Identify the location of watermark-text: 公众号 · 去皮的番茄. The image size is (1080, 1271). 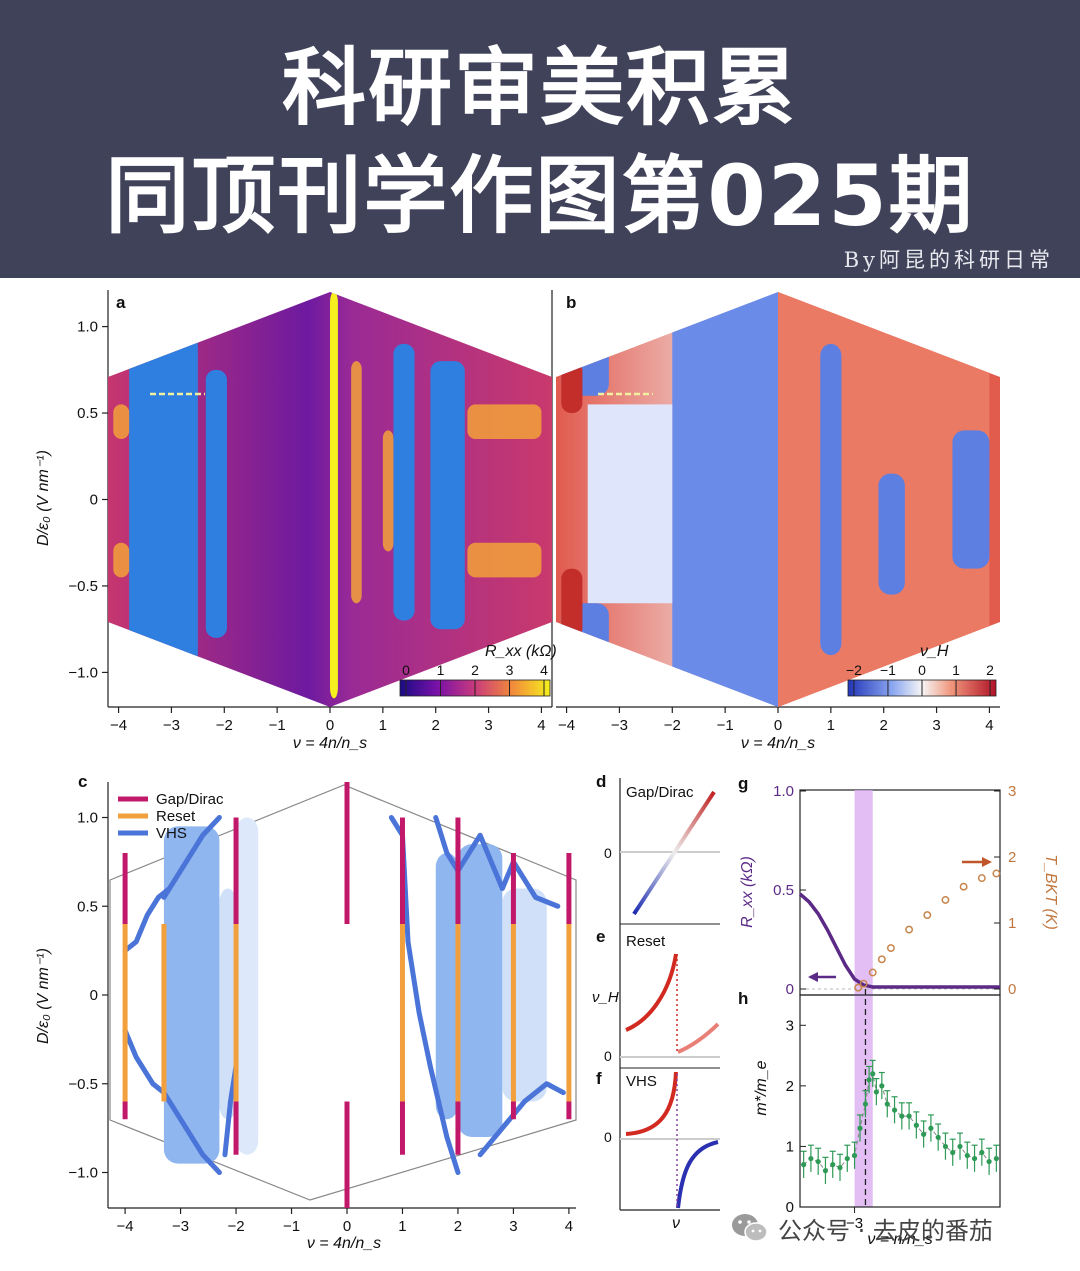
(885, 1230).